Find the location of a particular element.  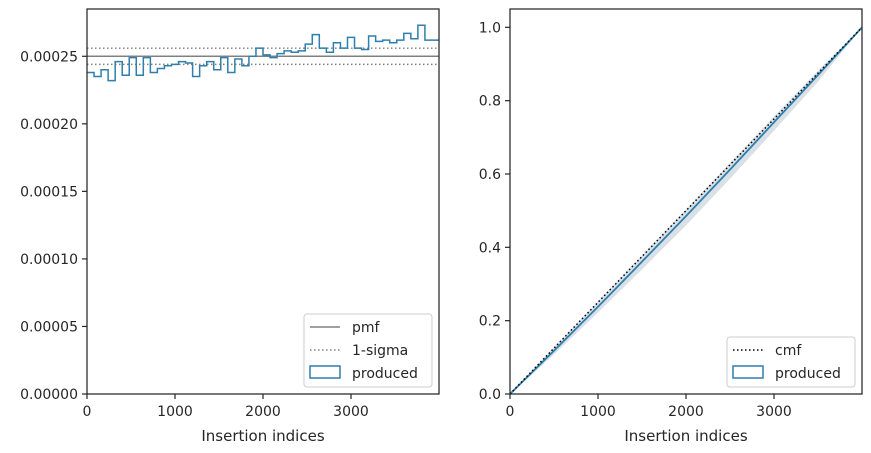

produced-step-line is located at coordinates (263, 53).